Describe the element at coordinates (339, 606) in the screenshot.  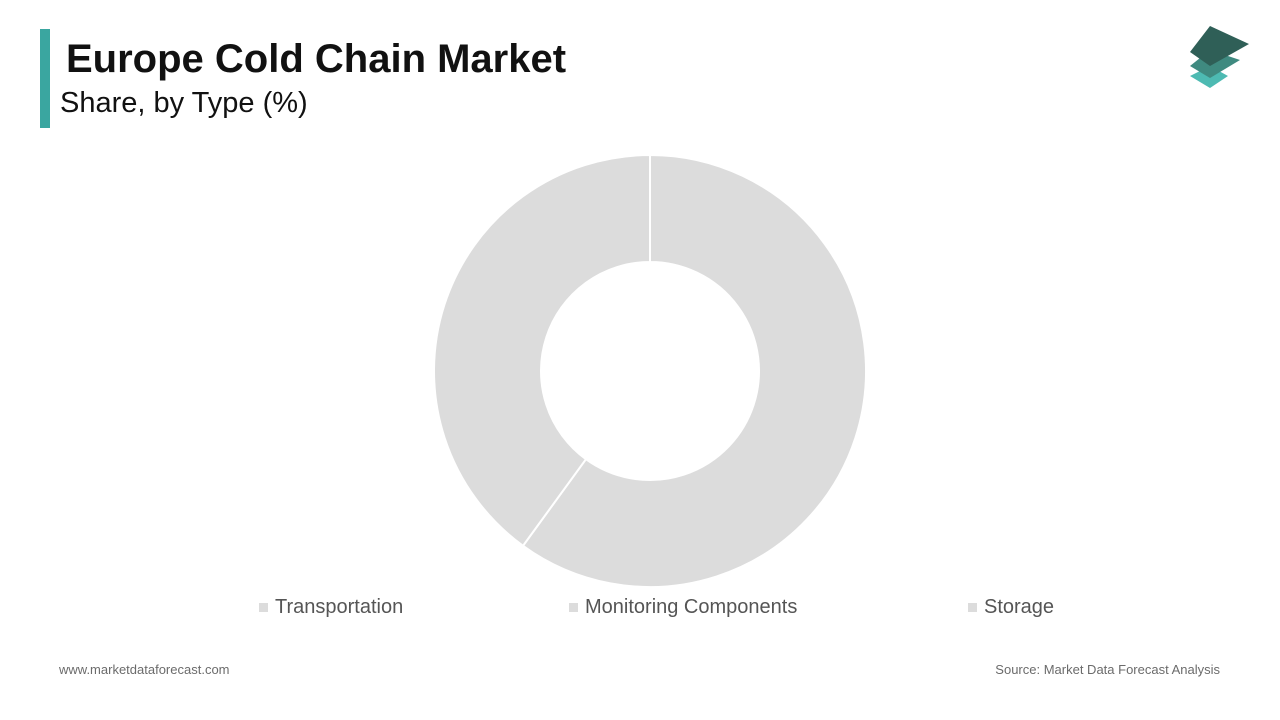
I see `legend-label-transportation: Transportation` at that location.